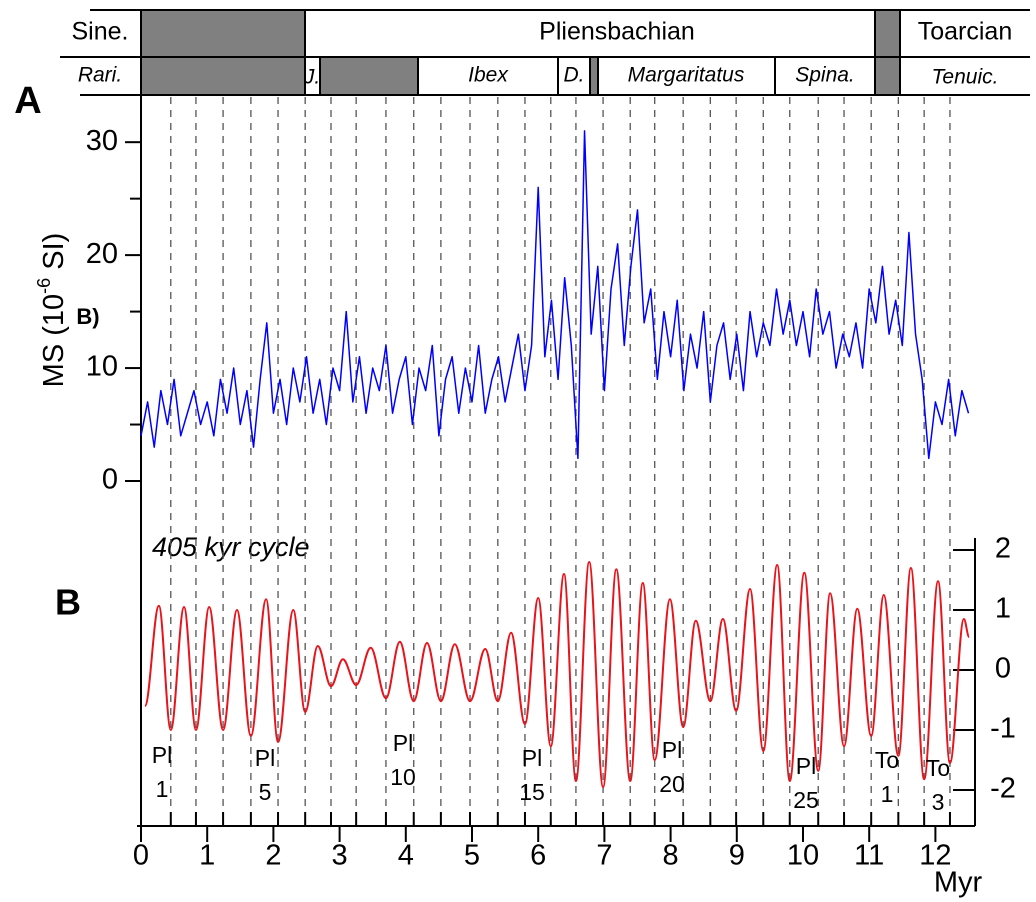 This screenshot has height=902, width=1036. What do you see at coordinates (1003, 729) in the screenshot?
I see `y2-tick-label: -1` at bounding box center [1003, 729].